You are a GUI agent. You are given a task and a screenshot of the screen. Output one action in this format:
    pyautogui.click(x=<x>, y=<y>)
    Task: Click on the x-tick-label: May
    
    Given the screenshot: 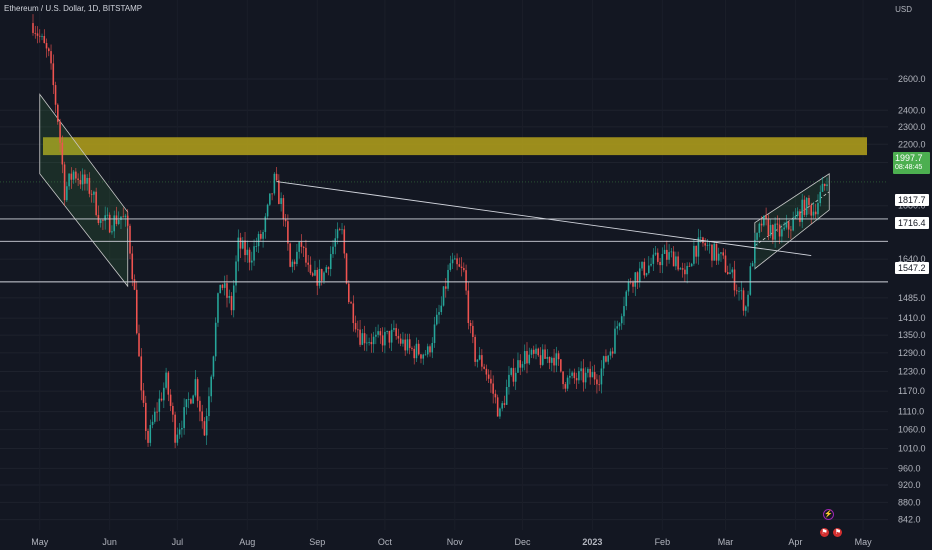 What is the action you would take?
    pyautogui.click(x=40, y=542)
    